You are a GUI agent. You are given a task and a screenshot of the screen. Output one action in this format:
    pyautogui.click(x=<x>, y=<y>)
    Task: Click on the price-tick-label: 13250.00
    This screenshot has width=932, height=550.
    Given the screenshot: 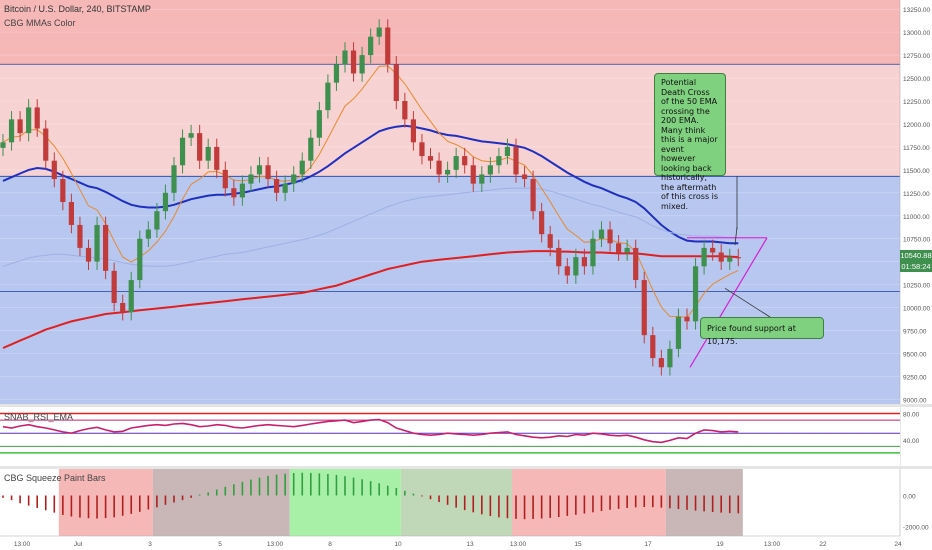 What is the action you would take?
    pyautogui.click(x=916, y=10)
    